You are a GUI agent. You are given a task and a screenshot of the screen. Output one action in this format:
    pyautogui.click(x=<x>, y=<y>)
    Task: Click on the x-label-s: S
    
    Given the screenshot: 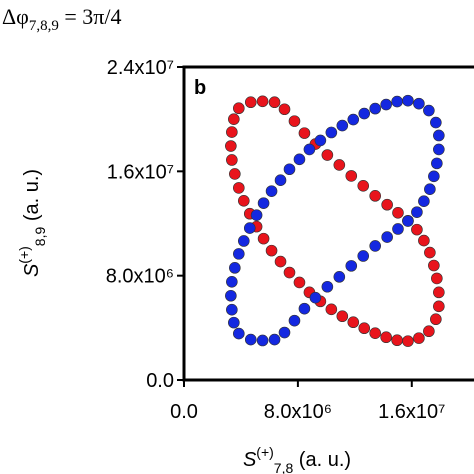 What is the action you would take?
    pyautogui.click(x=250, y=460)
    